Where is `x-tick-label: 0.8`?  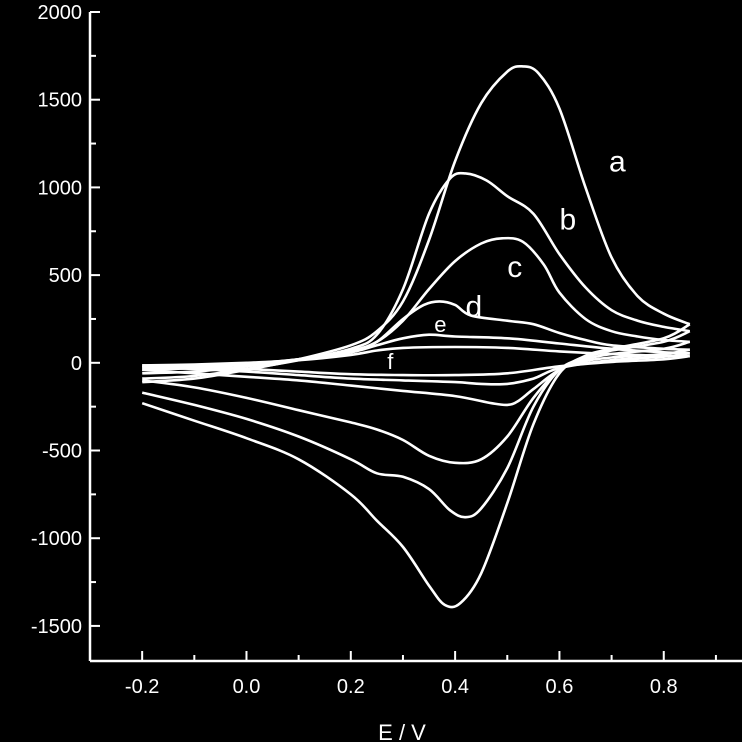 x-tick-label: 0.8 is located at coordinates (664, 687).